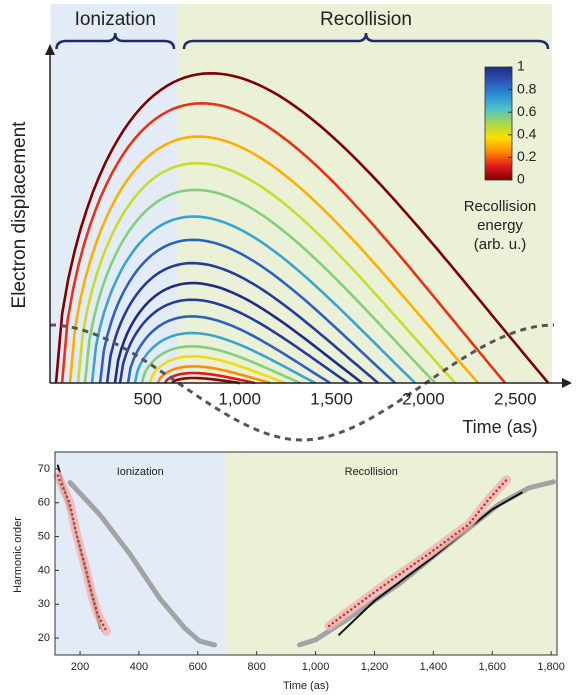  What do you see at coordinates (527, 88) in the screenshot?
I see `colorbar-tick-label: 0.8` at bounding box center [527, 88].